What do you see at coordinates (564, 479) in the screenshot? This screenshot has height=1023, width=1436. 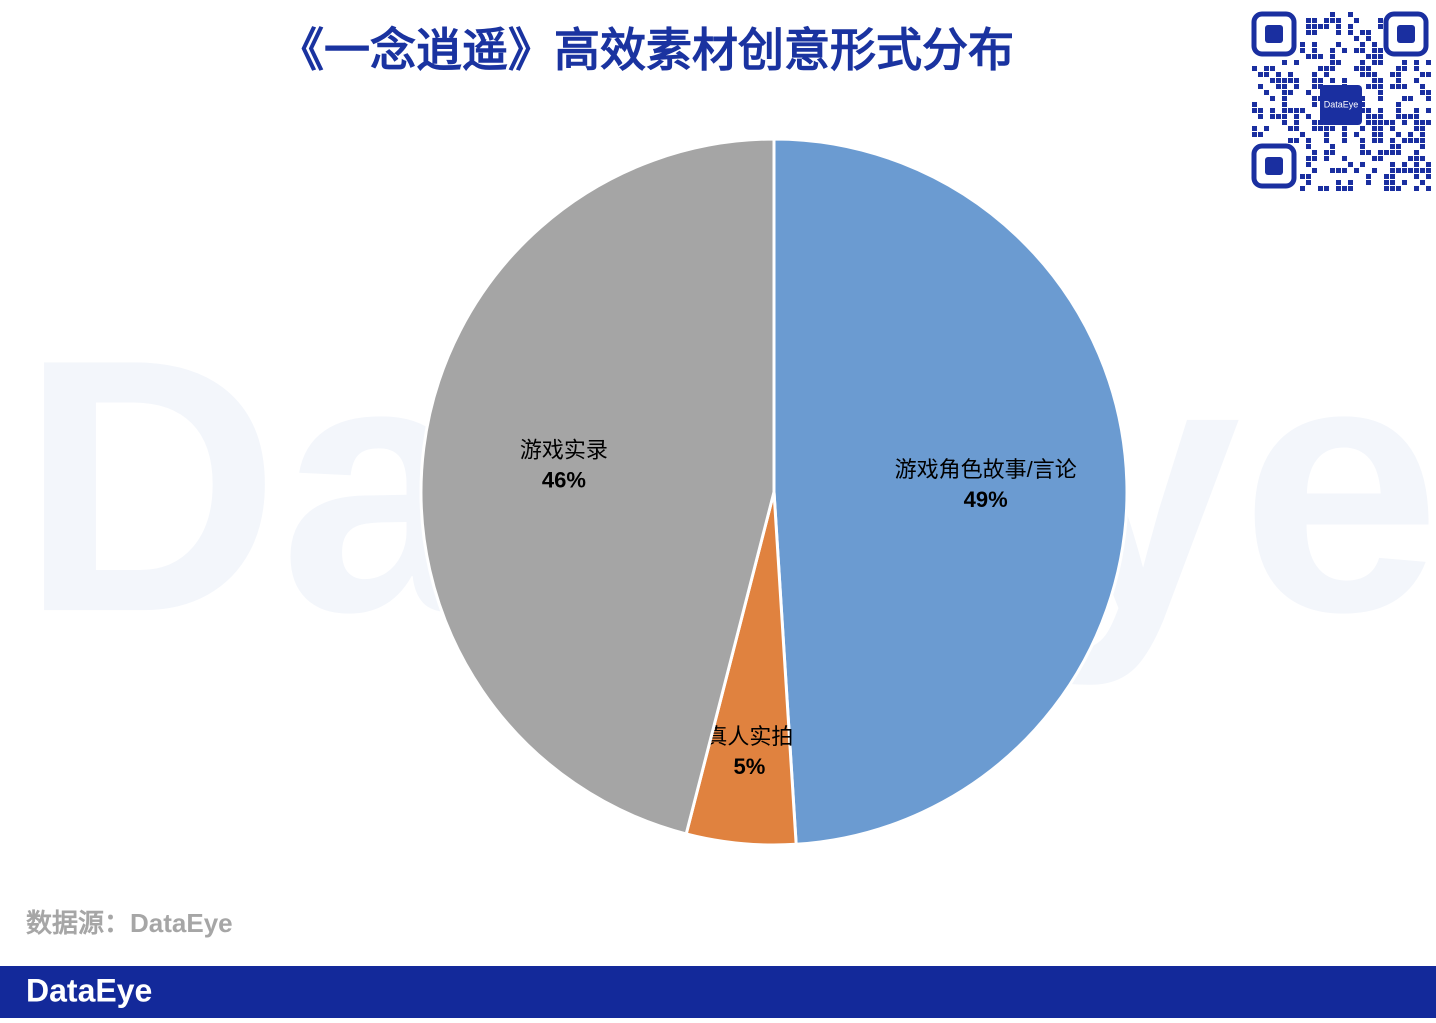 I see `slice-value: 46%` at bounding box center [564, 479].